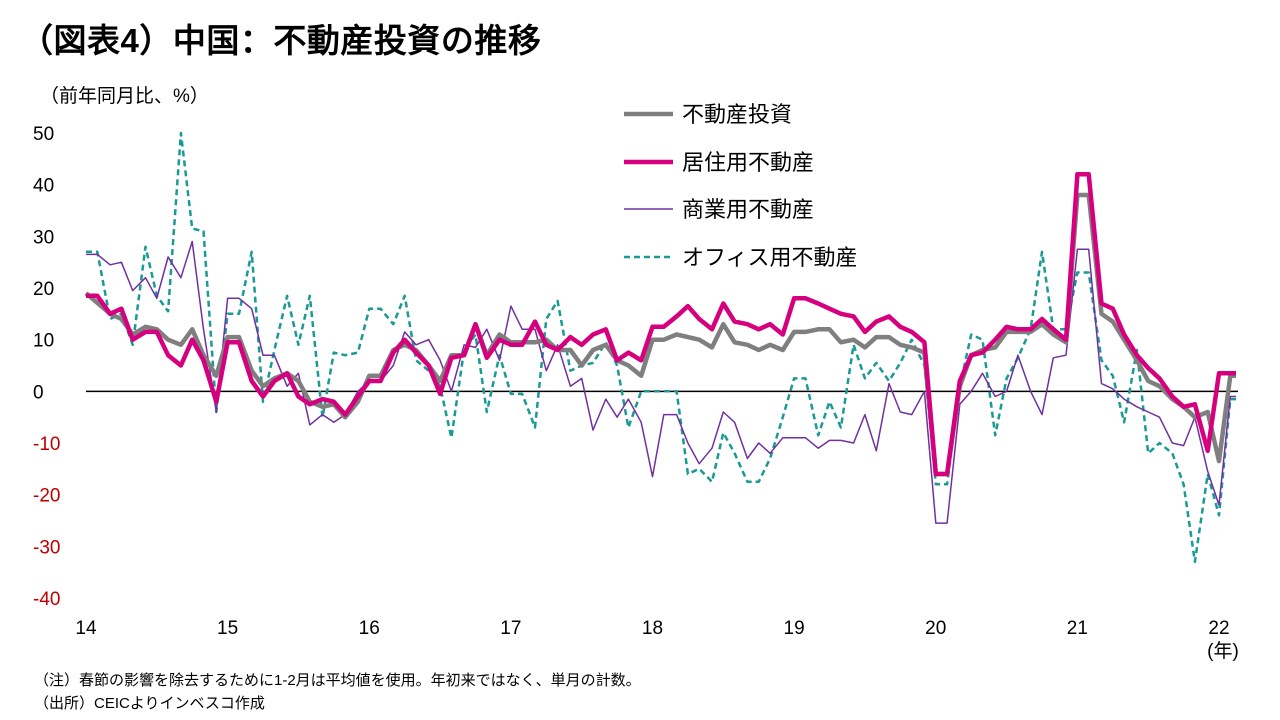 This screenshot has height=720, width=1280. What do you see at coordinates (227, 628) in the screenshot?
I see `x-tick-label: 15` at bounding box center [227, 628].